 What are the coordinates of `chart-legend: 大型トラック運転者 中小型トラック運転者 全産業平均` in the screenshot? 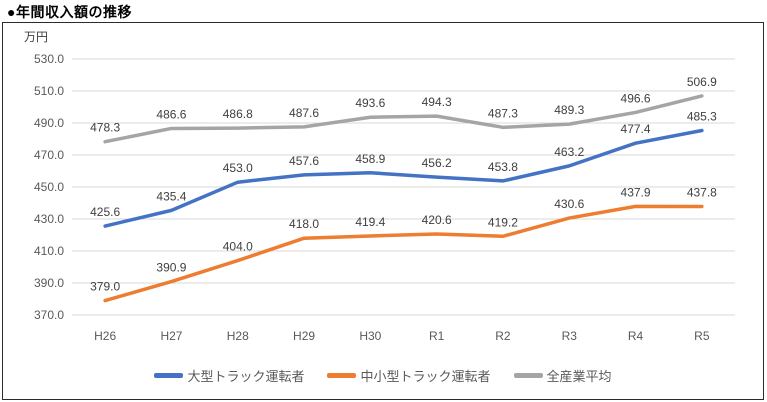 It's located at (383, 375).